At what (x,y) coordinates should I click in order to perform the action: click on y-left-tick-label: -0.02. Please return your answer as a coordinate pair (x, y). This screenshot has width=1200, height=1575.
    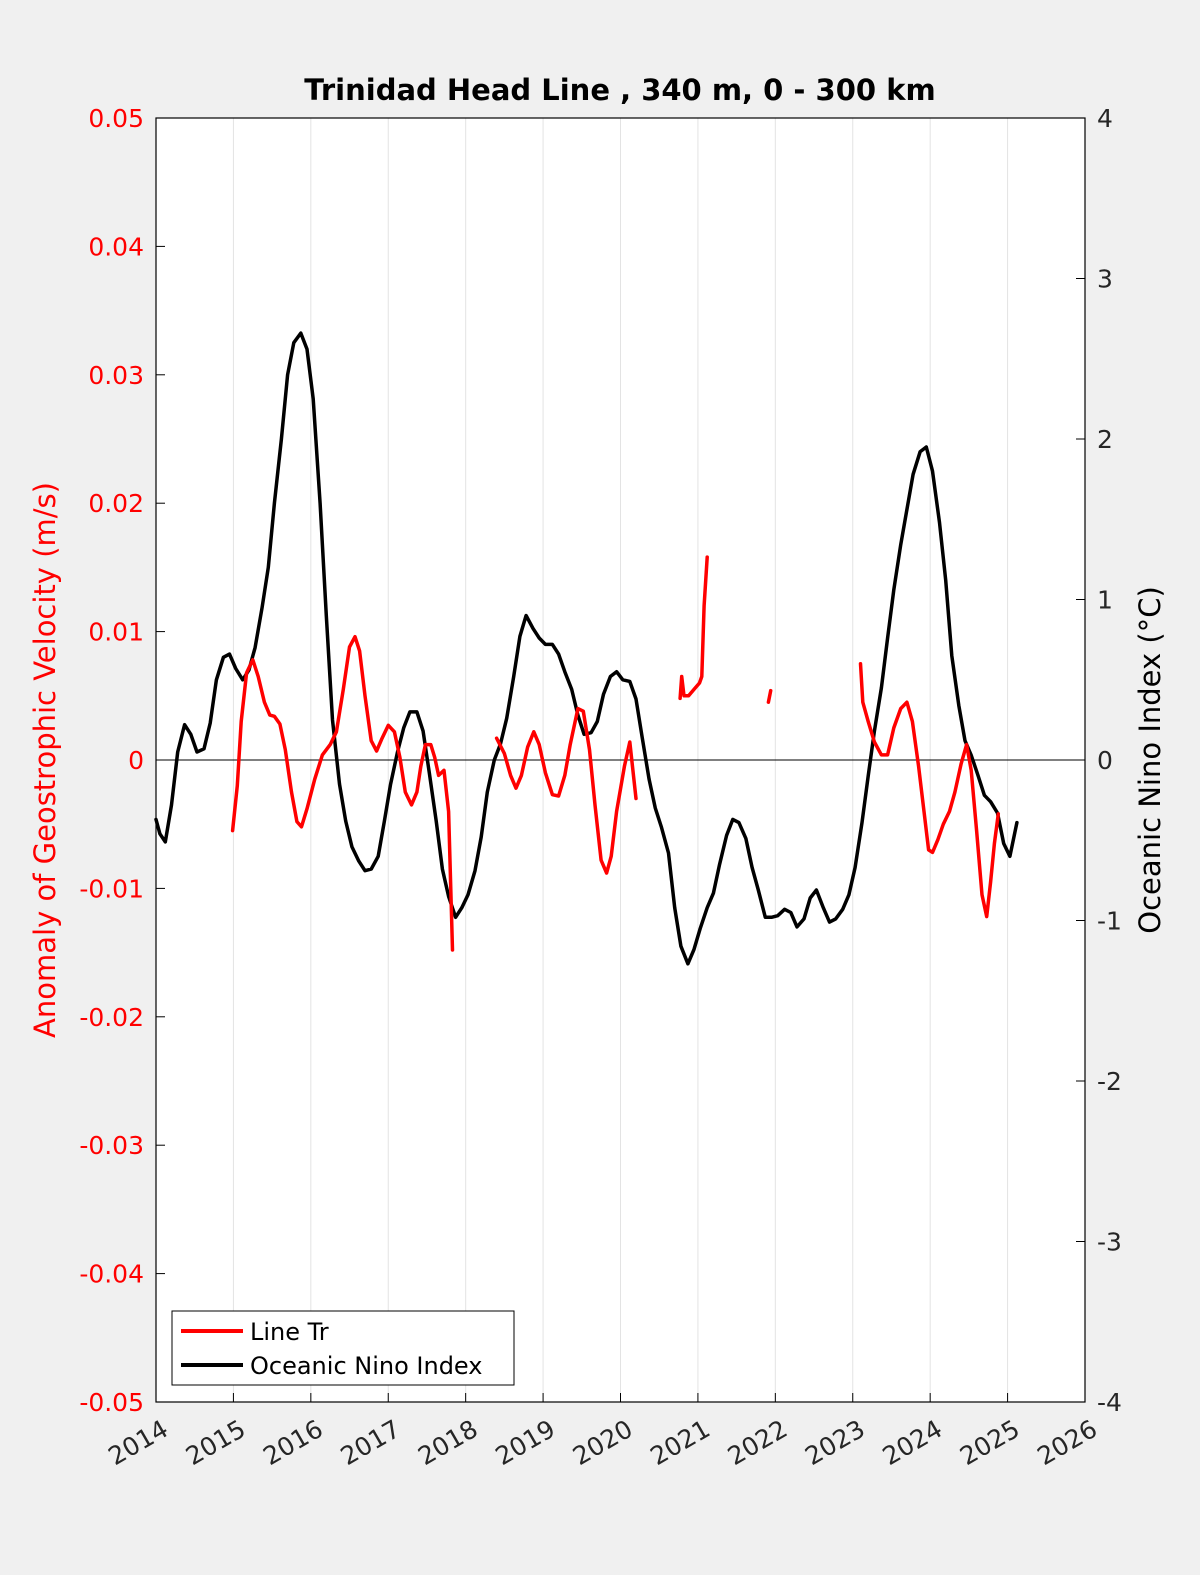
    Looking at the image, I should click on (111, 1017).